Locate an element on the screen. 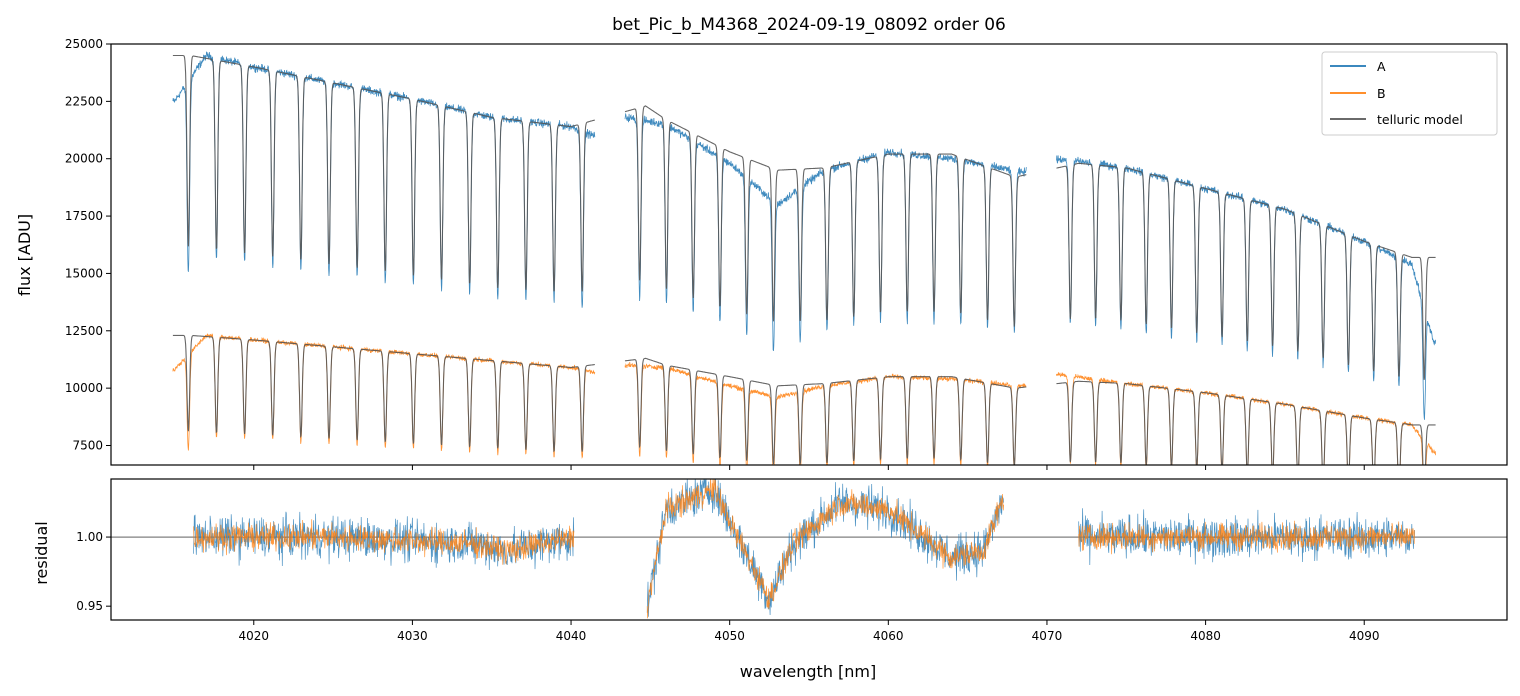 The width and height of the screenshot is (1520, 696). flux-y-tick-label-20000: 20000 is located at coordinates (84, 159).